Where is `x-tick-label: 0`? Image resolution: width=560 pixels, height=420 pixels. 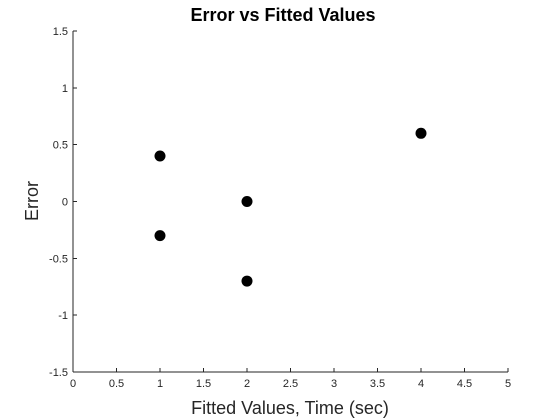
x-tick-label: 0 is located at coordinates (73, 384).